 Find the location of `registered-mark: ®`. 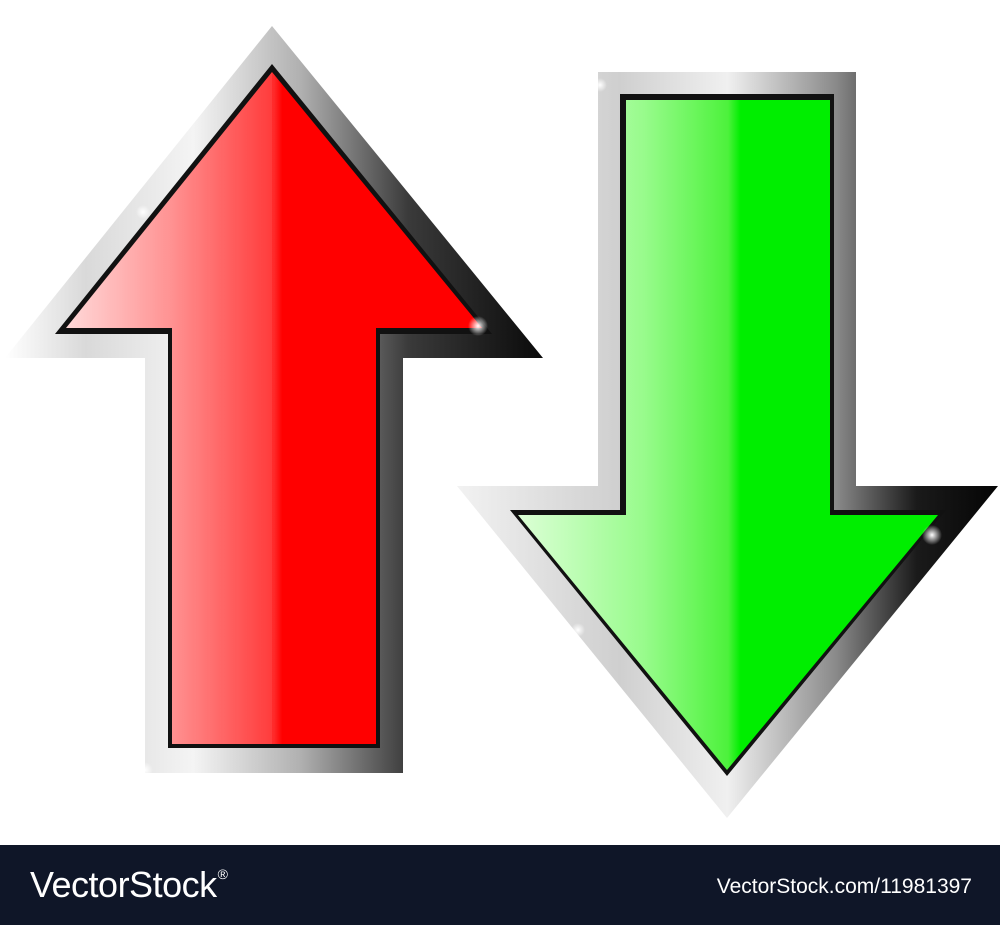

registered-mark: ® is located at coordinates (222, 874).